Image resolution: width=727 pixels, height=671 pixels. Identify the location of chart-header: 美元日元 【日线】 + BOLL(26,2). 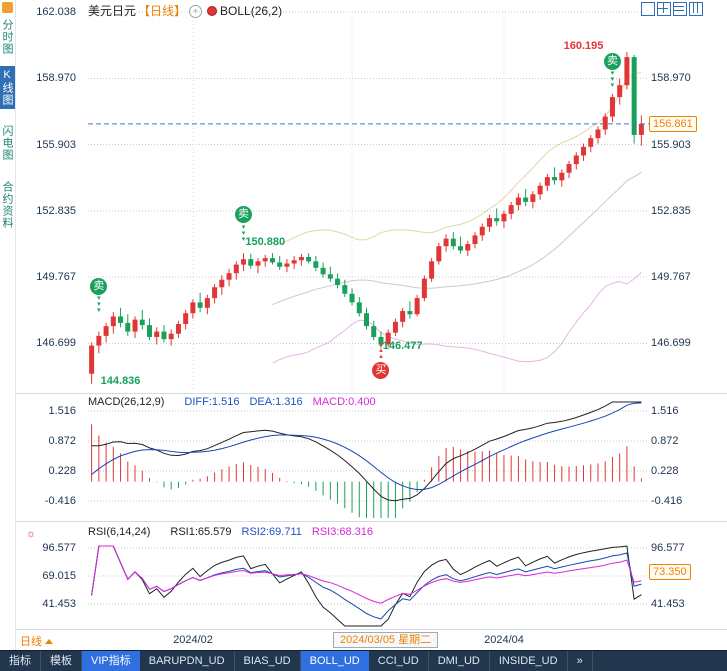
(185, 10).